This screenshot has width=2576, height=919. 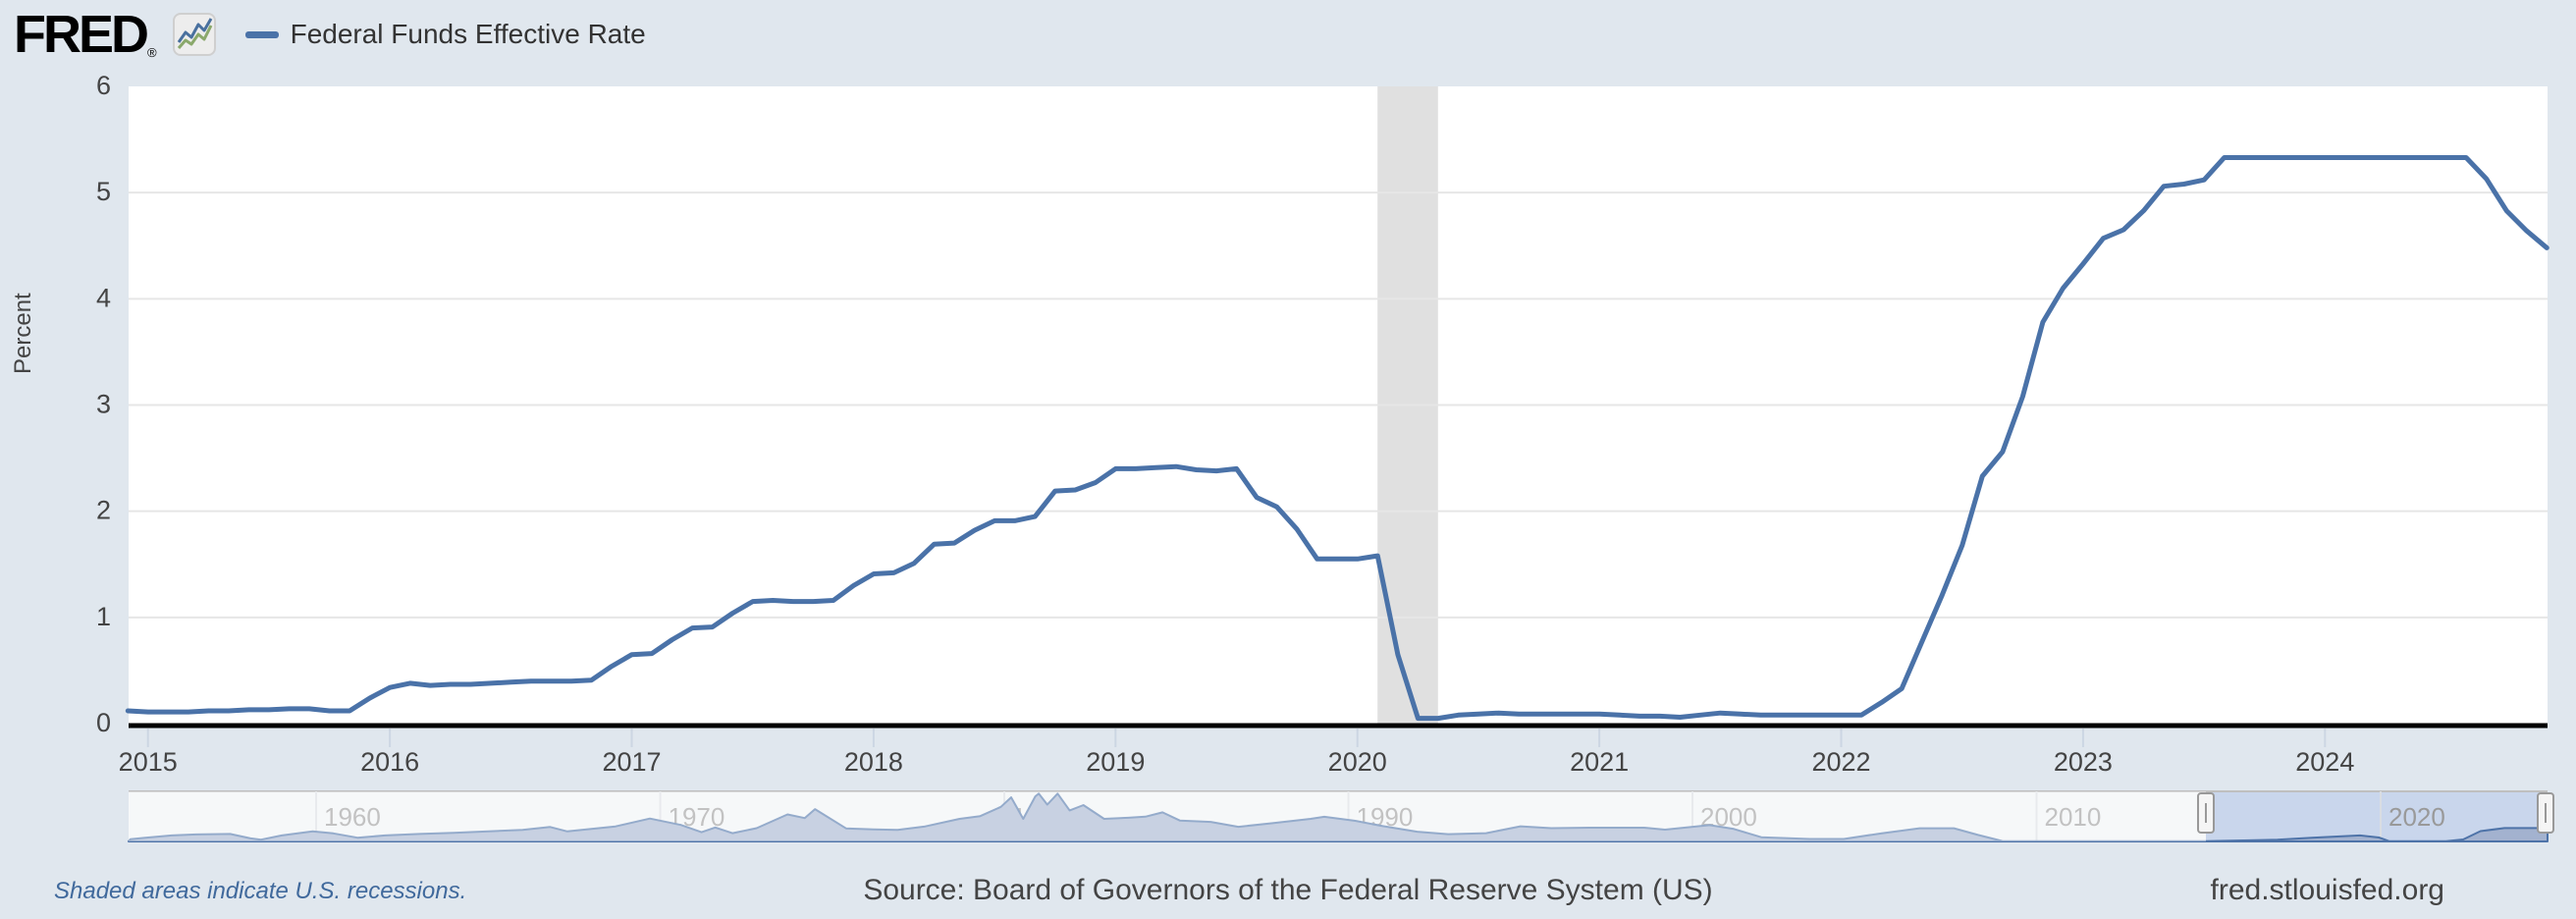 I want to click on fred-logo-text: FRED, so click(x=81, y=34).